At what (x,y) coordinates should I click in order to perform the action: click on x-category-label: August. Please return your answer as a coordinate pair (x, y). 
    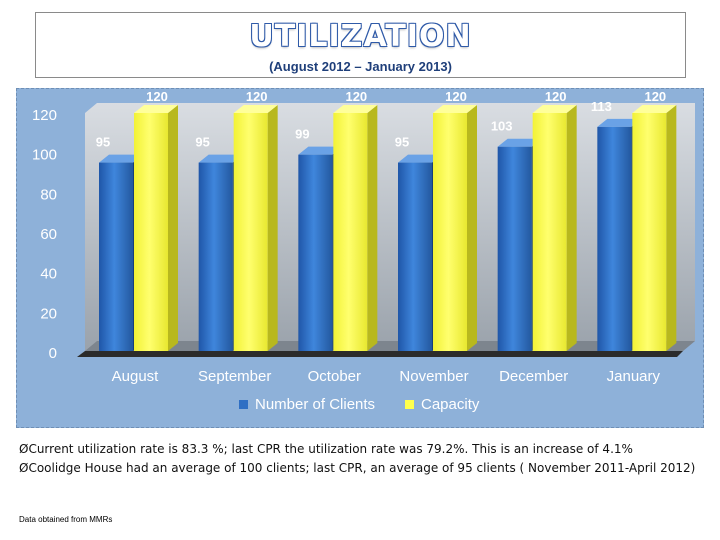
    Looking at the image, I should click on (136, 376).